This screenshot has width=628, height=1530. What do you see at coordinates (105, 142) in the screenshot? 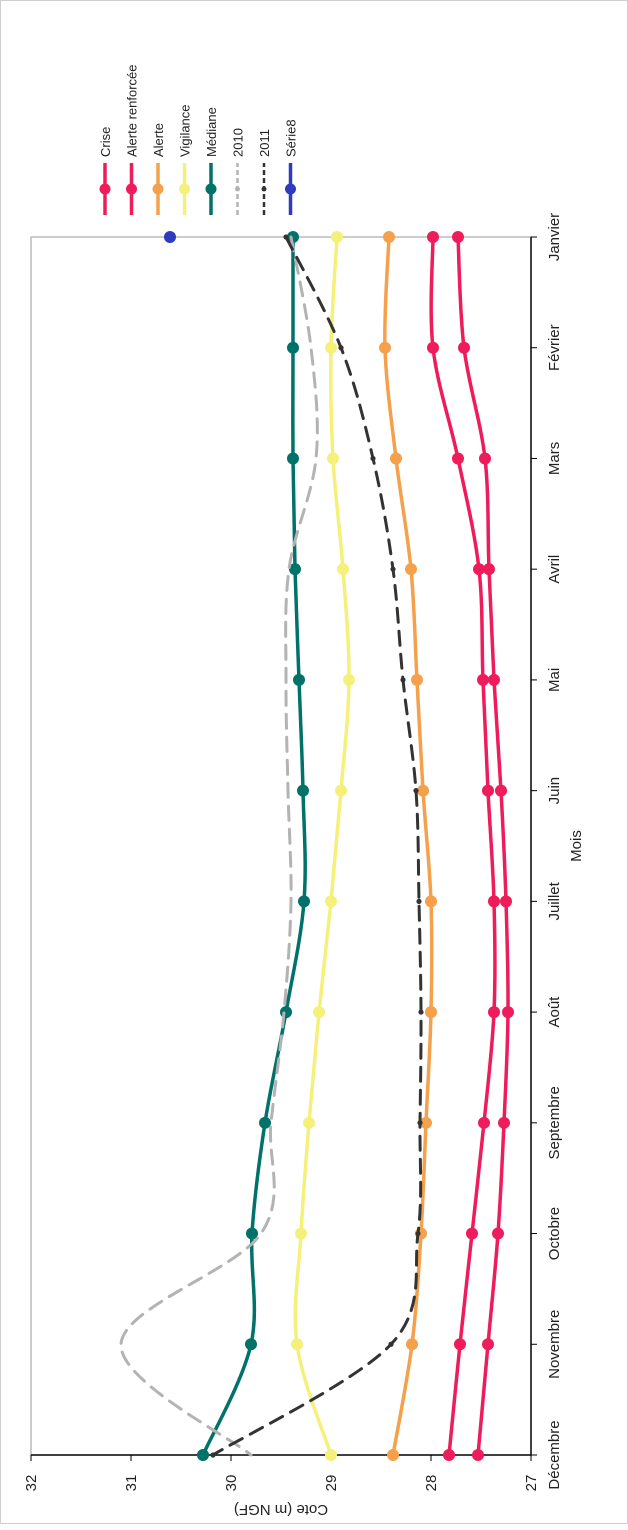
I see `legend-label: Crise` at bounding box center [105, 142].